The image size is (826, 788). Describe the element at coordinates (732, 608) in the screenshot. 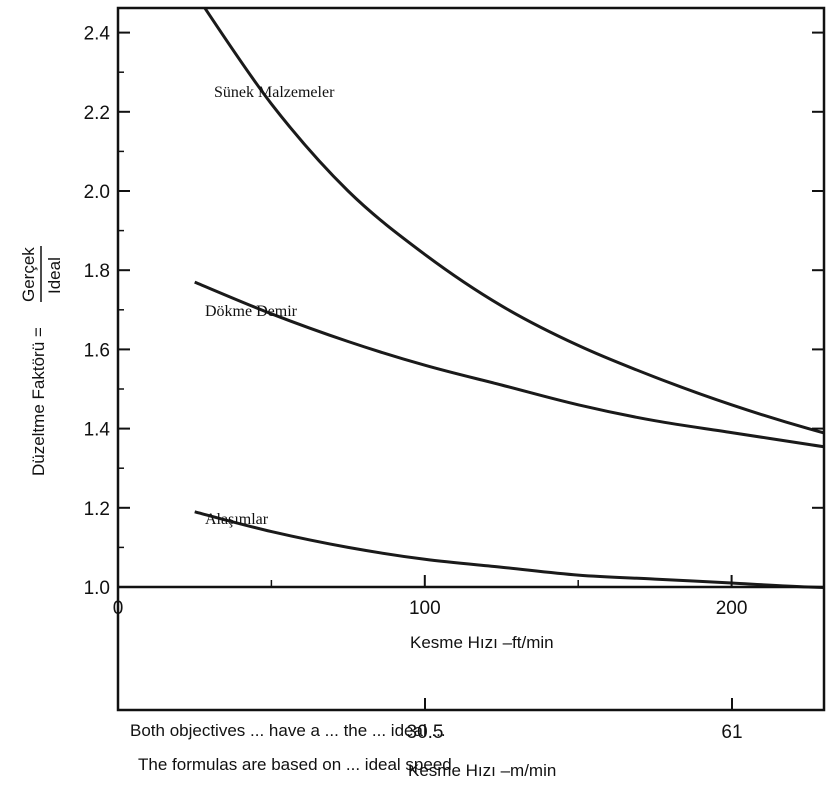

I see `x-ft-tick-label: 200` at that location.